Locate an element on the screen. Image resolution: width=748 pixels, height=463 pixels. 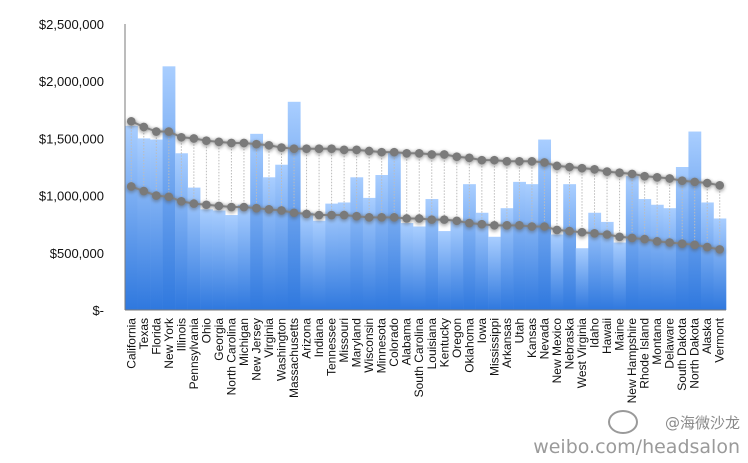
watermark-url: weibo.com/headsalon is located at coordinates (636, 447).